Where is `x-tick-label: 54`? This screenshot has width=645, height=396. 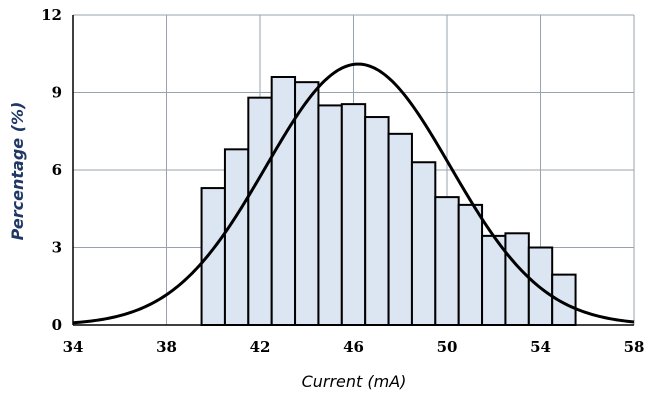 x-tick-label: 54 is located at coordinates (540, 347).